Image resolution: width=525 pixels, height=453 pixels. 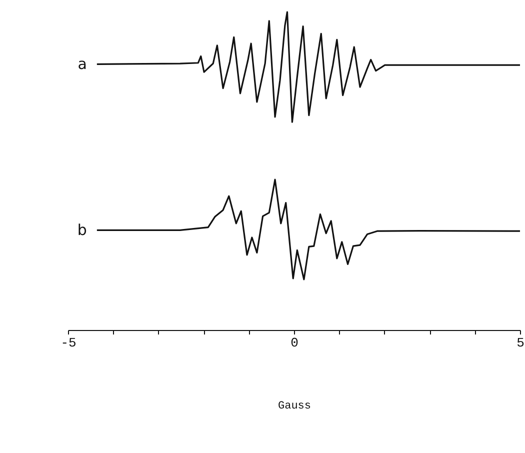 I want to click on series-label: a, so click(x=82, y=64).